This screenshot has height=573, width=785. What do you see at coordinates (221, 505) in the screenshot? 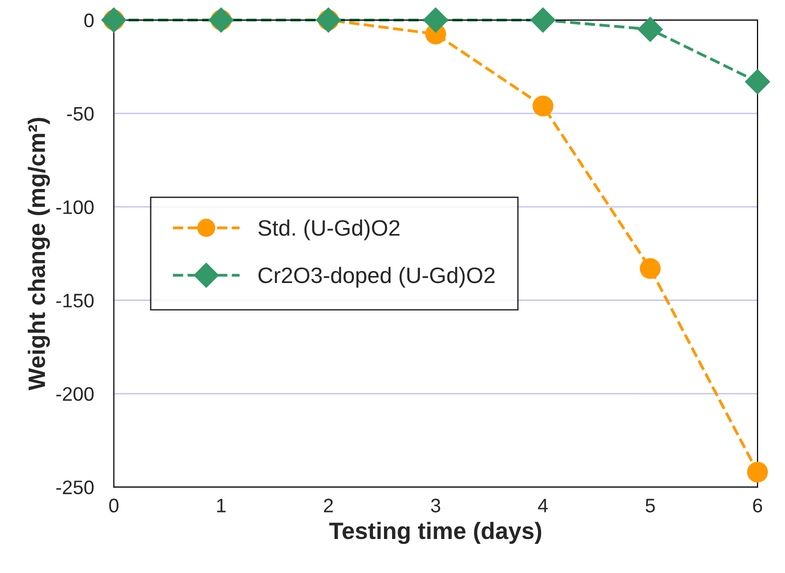
I see `x-tick-label: 1` at bounding box center [221, 505].